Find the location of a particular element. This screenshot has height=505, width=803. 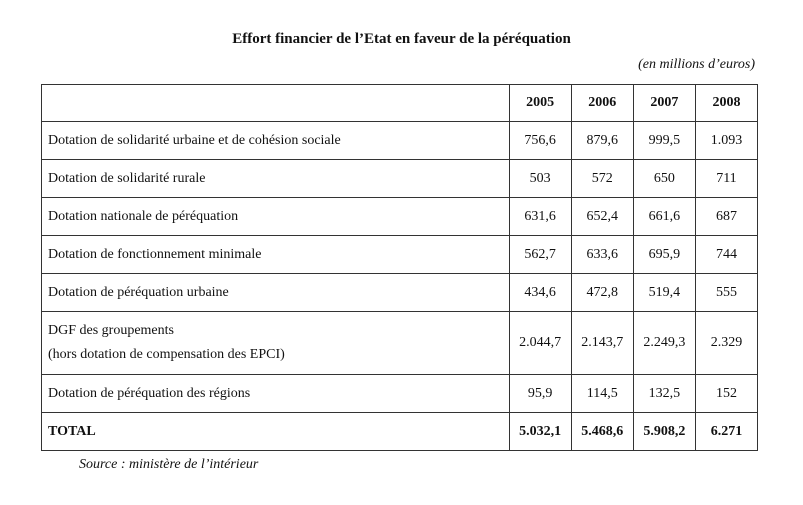

row-label-line: (hors dotation de compensation des EPCI) is located at coordinates (166, 354).